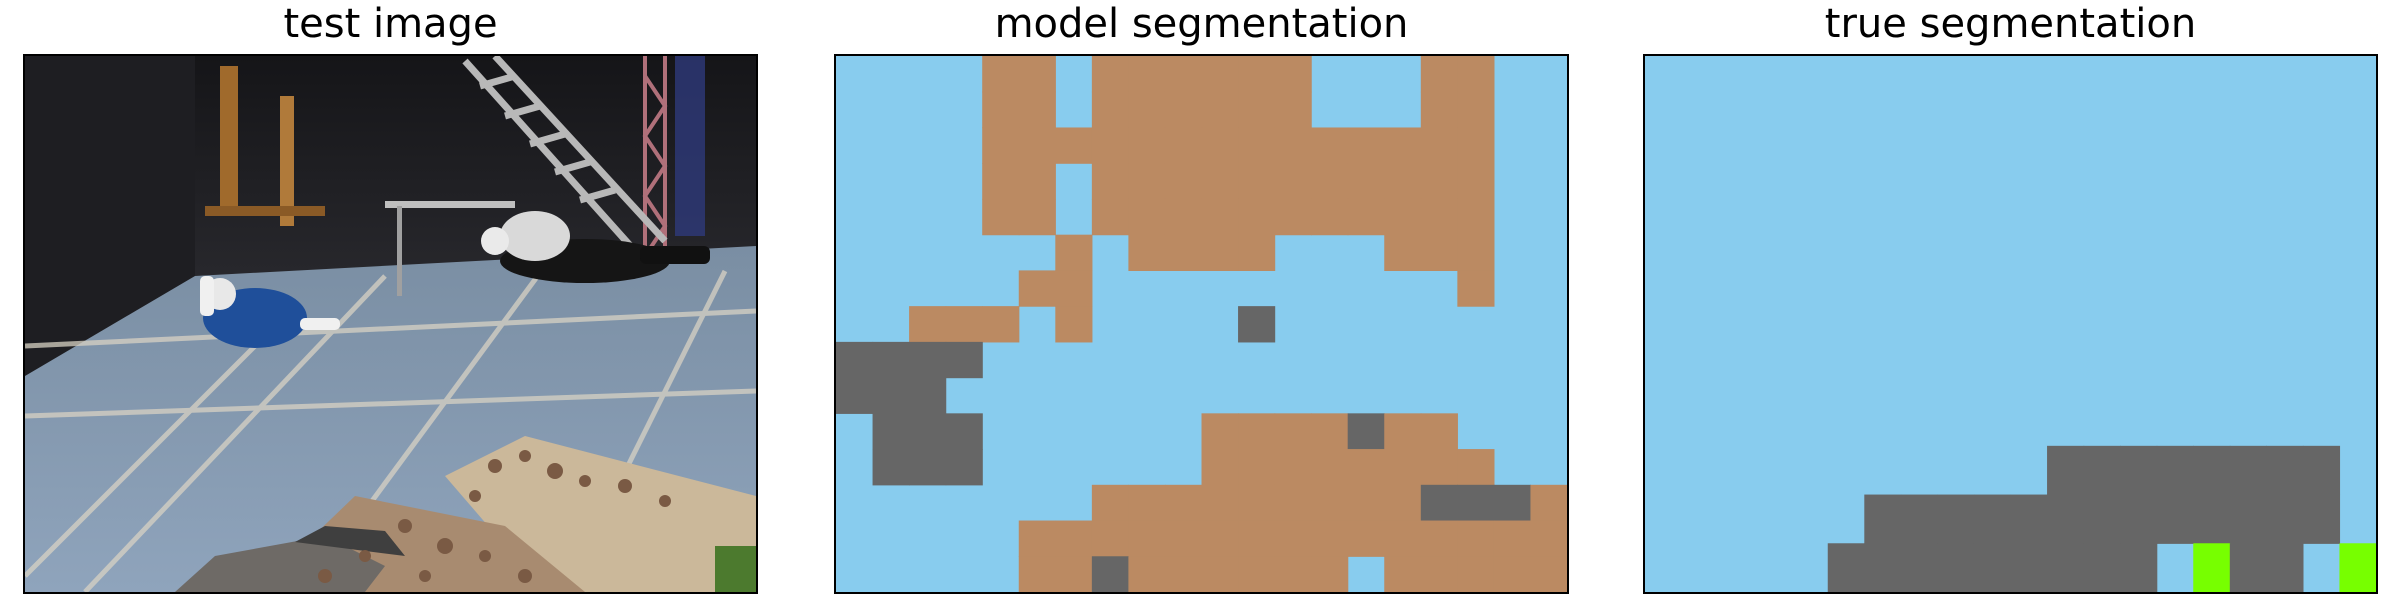 This screenshot has width=2400, height=600. I want to click on lime-cell, so click(2357, 567).